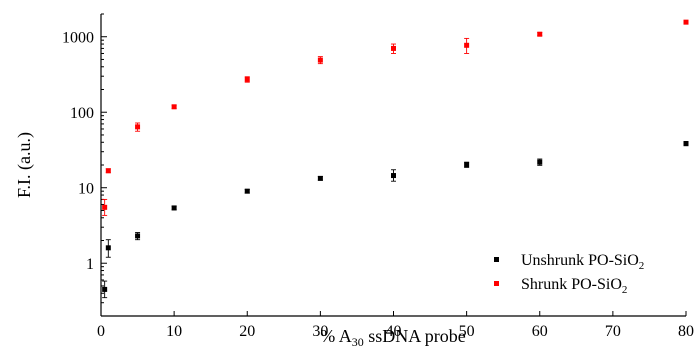  Describe the element at coordinates (336, 336) in the screenshot. I see `x-axis-label-prefix: % A` at that location.